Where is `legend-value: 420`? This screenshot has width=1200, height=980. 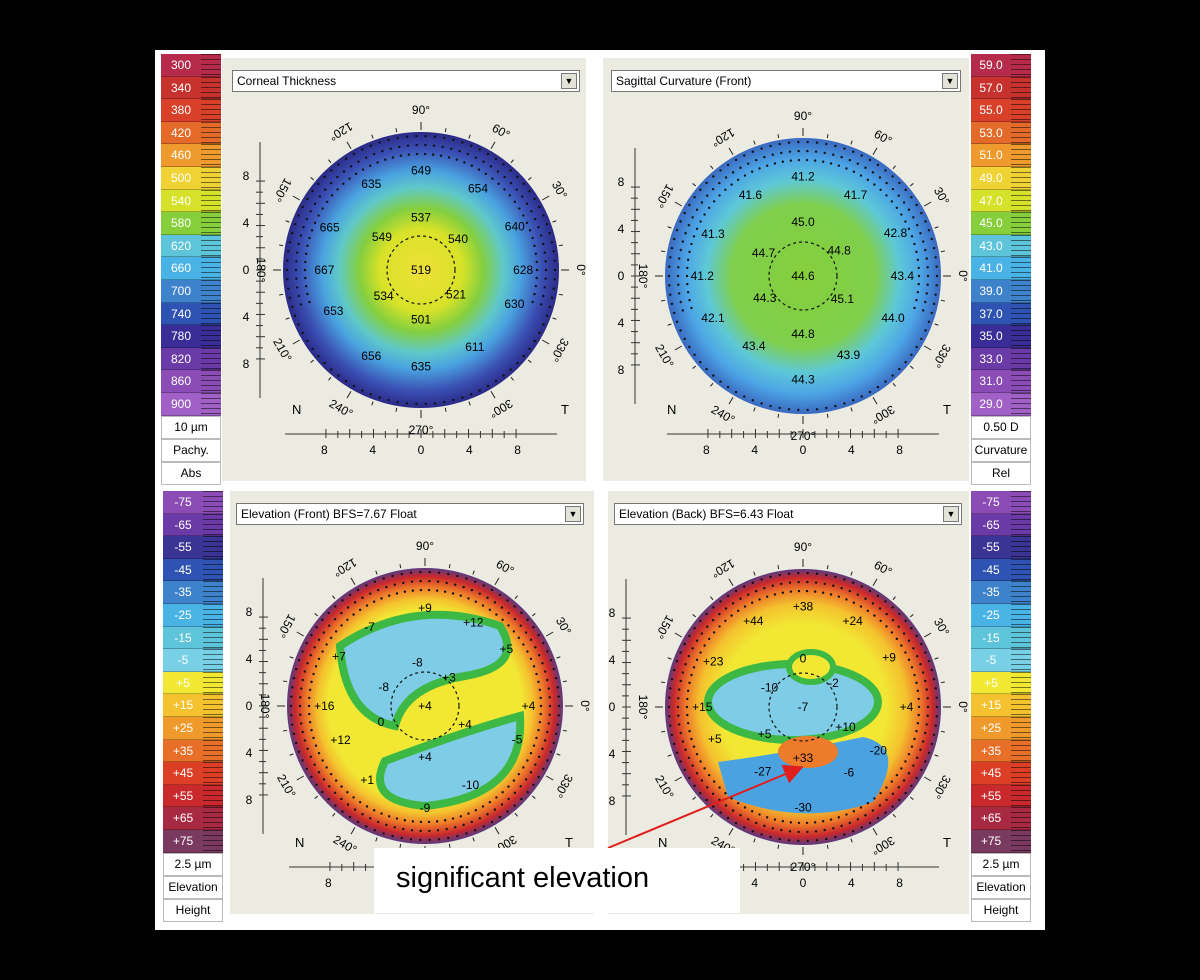 legend-value: 420 is located at coordinates (181, 132).